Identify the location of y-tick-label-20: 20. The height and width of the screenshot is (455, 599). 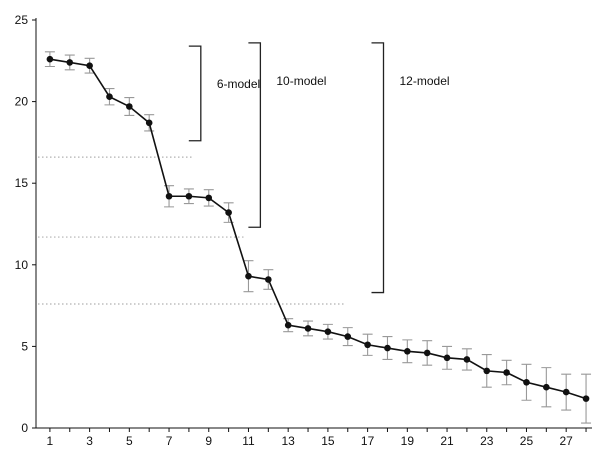
(22, 102).